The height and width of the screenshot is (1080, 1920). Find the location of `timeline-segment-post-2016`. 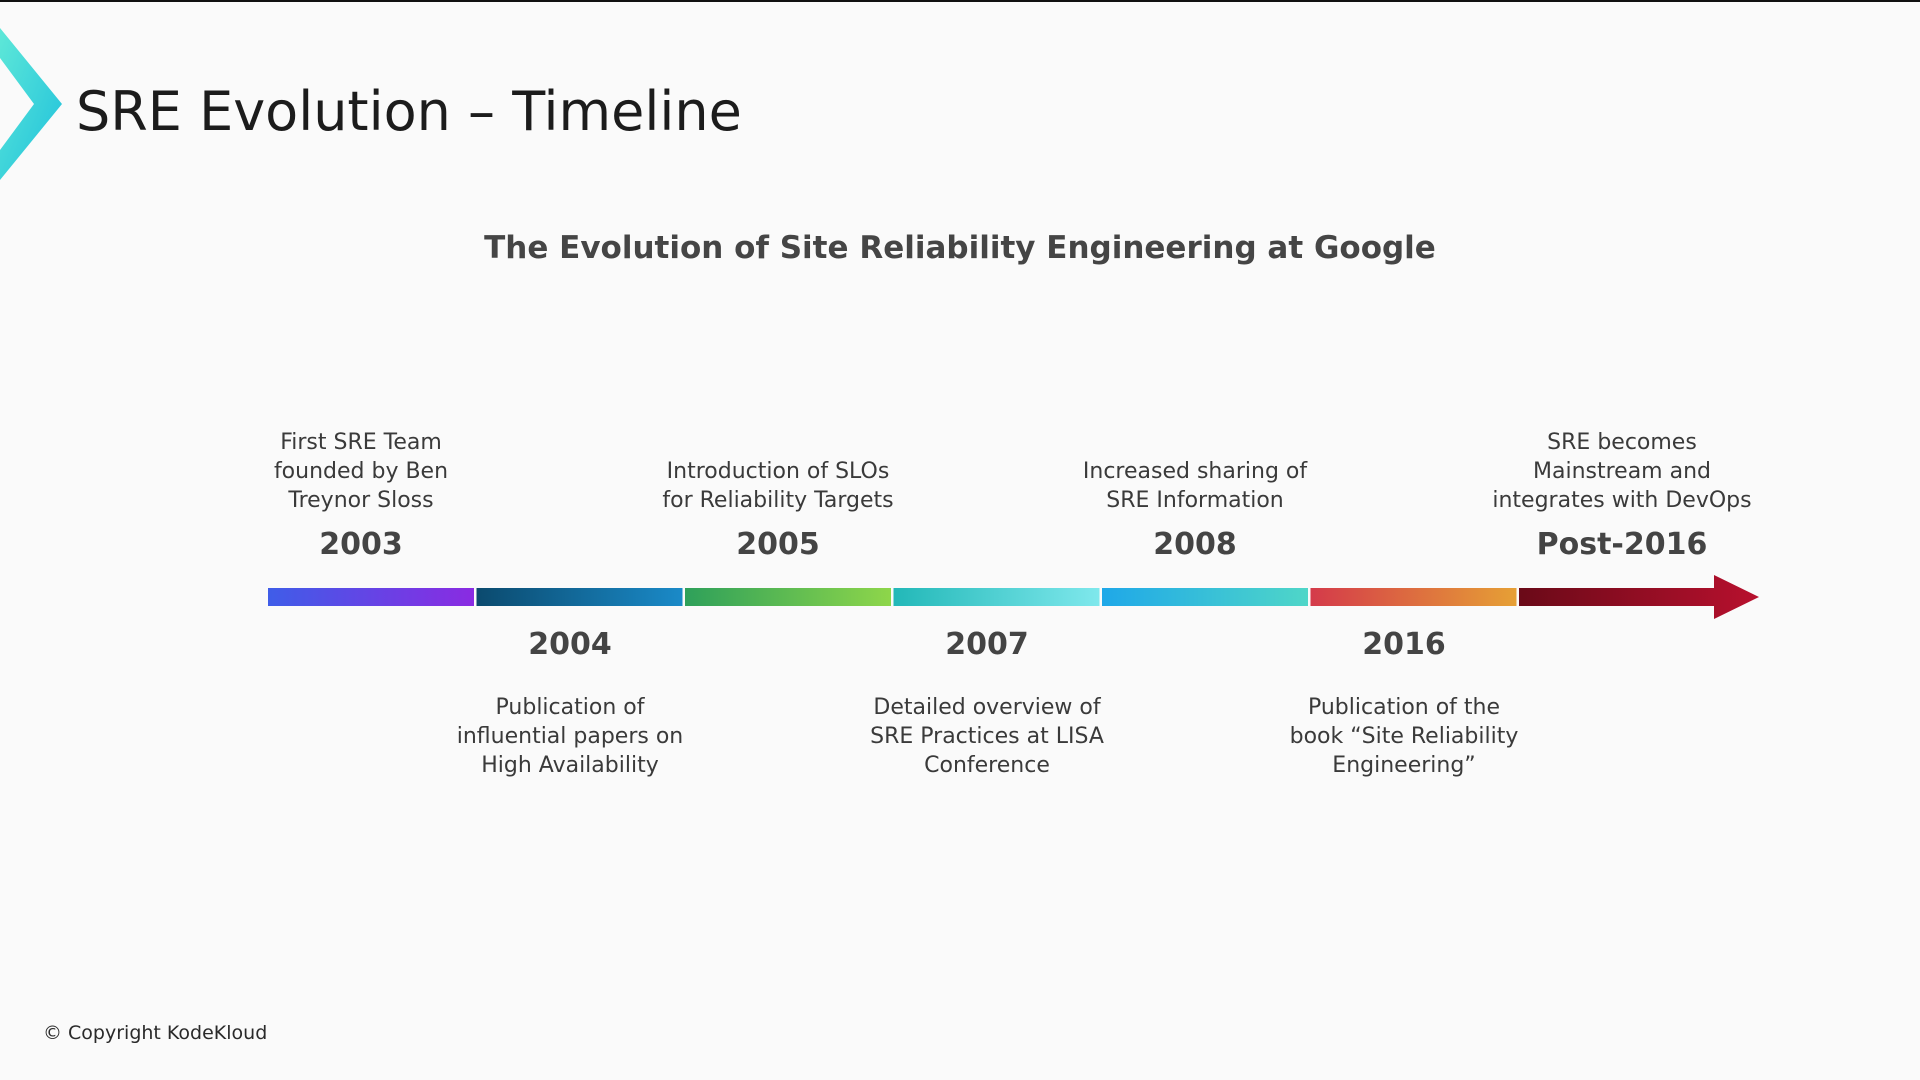

timeline-segment-post-2016 is located at coordinates (1639, 597).